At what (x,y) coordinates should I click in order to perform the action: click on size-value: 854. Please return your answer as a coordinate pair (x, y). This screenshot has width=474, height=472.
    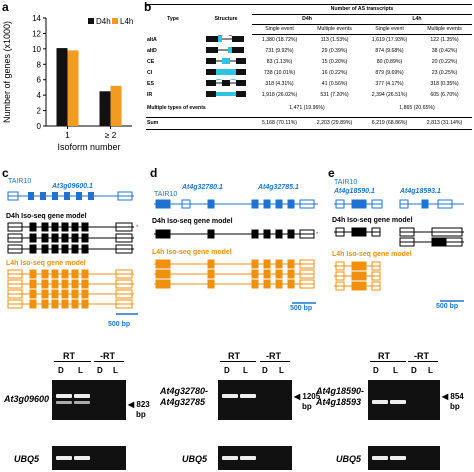
    Looking at the image, I should click on (457, 396).